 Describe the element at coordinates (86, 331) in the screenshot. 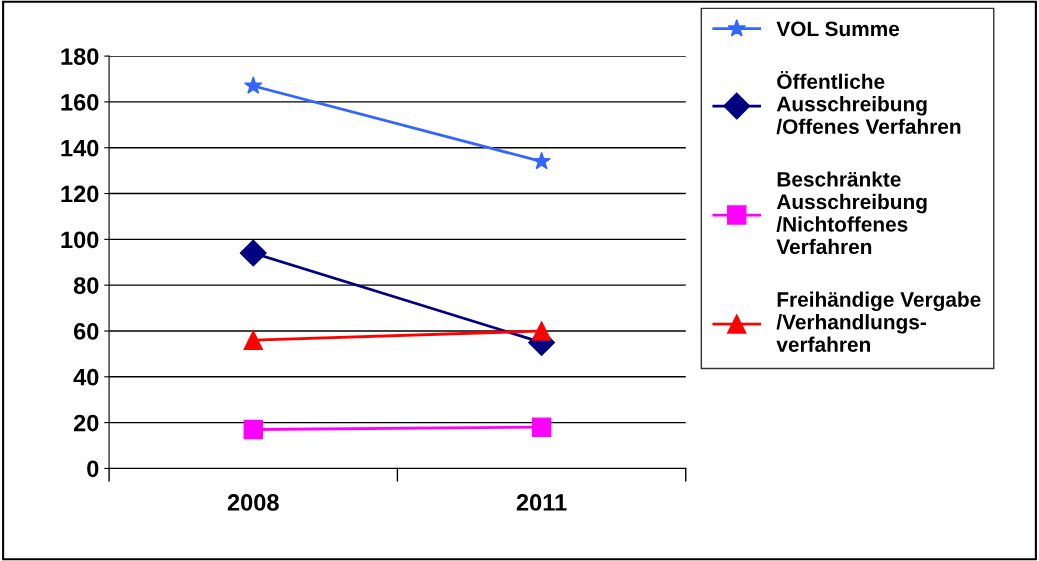

I see `y-tick-label: 60` at that location.